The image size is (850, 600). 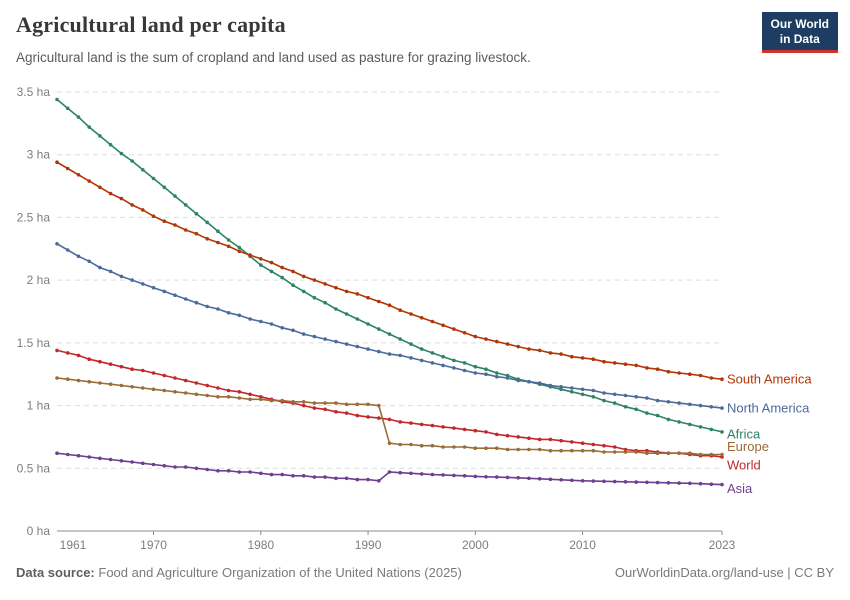 What do you see at coordinates (744, 464) in the screenshot?
I see `series-label-world: World` at bounding box center [744, 464].